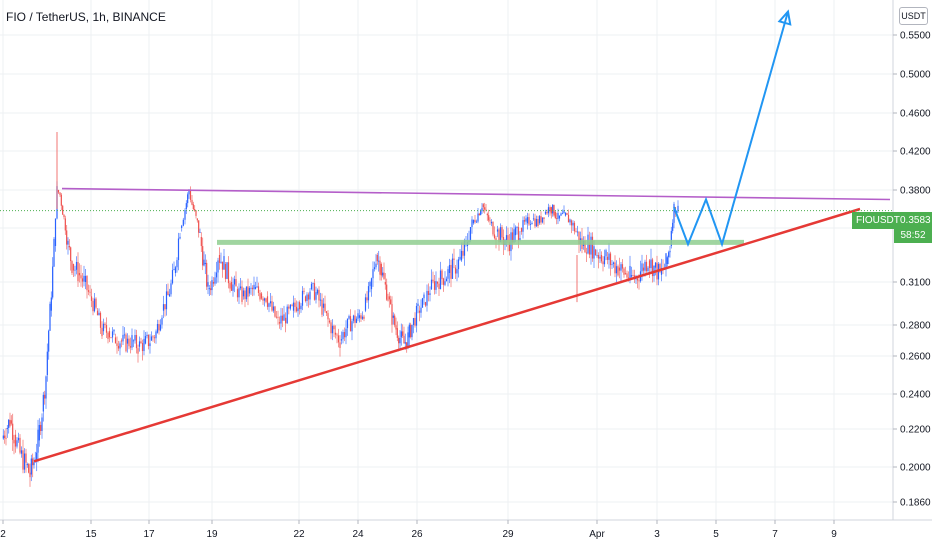 This screenshot has width=932, height=550. What do you see at coordinates (915, 468) in the screenshot?
I see `price-tick-label: 0.2000` at bounding box center [915, 468].